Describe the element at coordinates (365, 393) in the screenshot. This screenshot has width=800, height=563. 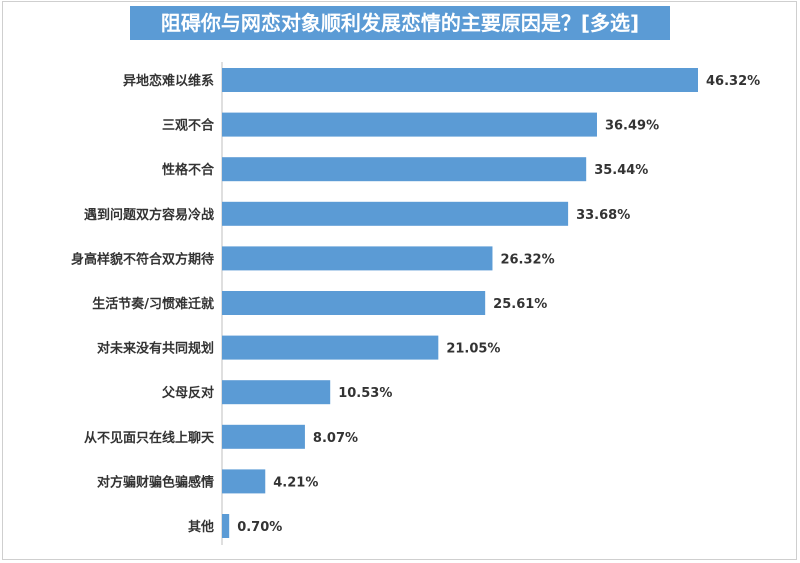
I see `value-label: 10.53%` at that location.